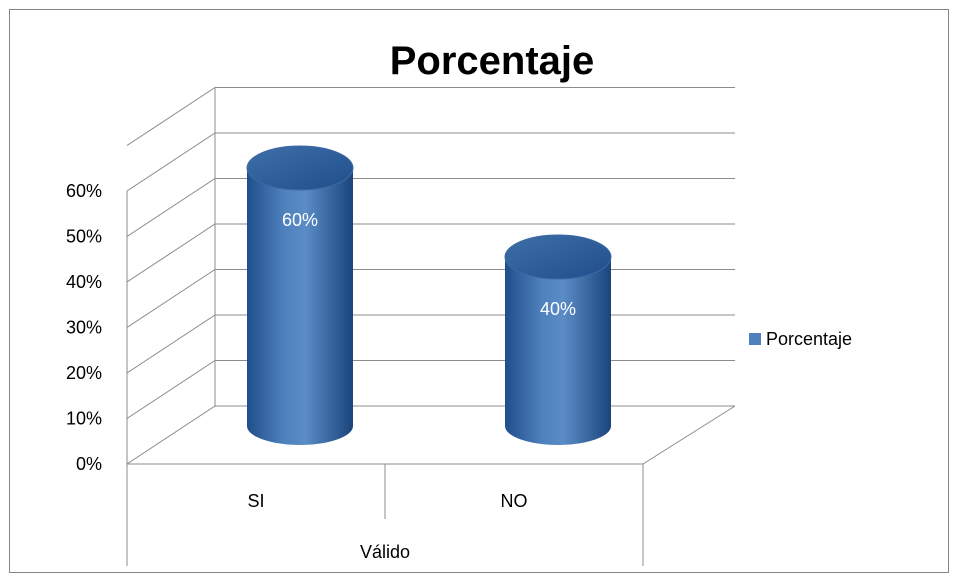  I want to click on bar-no: 40%, so click(558, 340).